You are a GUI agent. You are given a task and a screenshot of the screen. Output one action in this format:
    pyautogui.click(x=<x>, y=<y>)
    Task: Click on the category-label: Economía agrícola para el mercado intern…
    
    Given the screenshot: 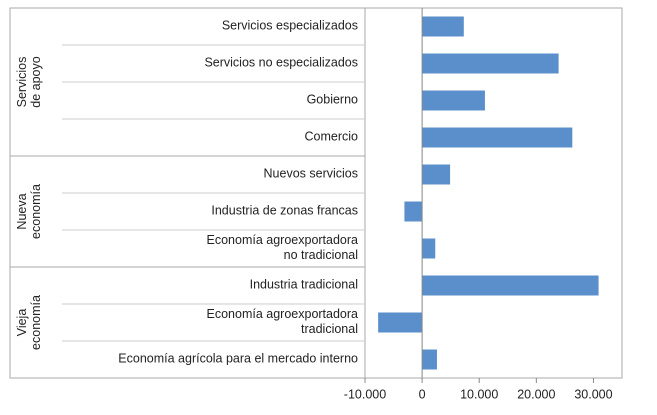 What is the action you would take?
    pyautogui.click(x=238, y=359)
    